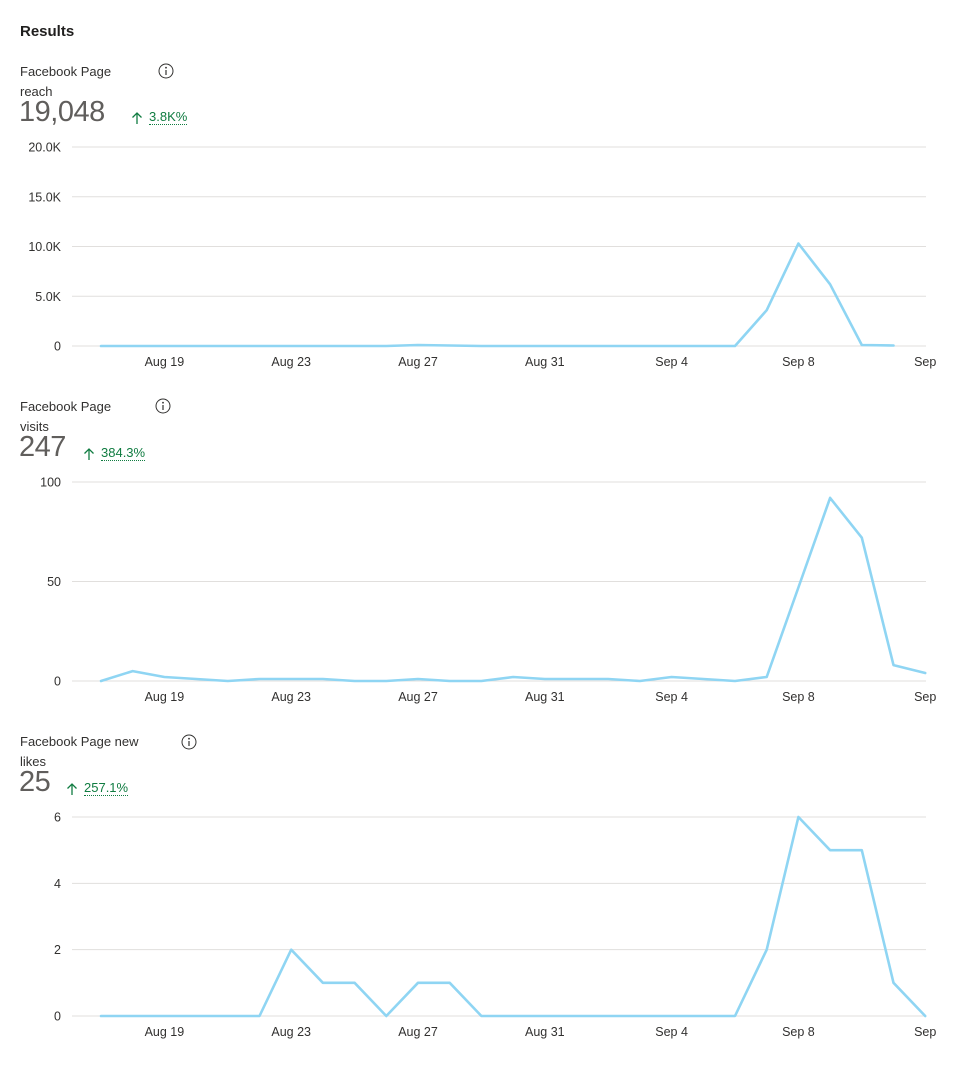 The width and height of the screenshot is (970, 1086). What do you see at coordinates (50, 483) in the screenshot?
I see `y-tick-label: 100` at bounding box center [50, 483].